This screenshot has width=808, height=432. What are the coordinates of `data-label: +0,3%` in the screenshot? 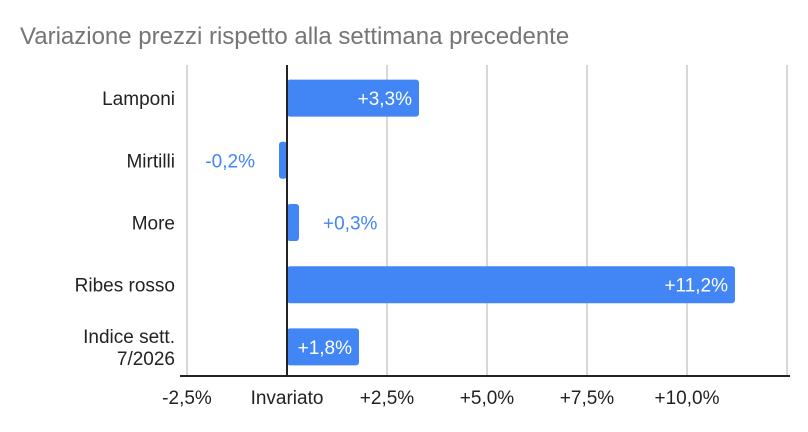 It's located at (350, 224).